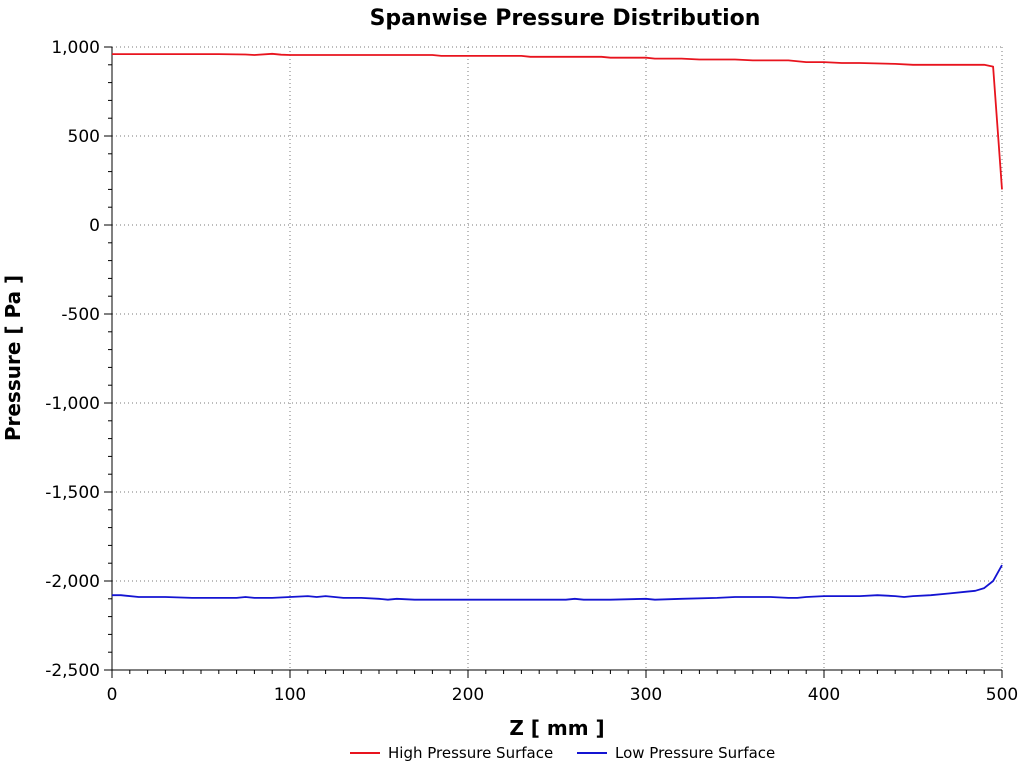 This screenshot has width=1024, height=768. Describe the element at coordinates (72, 671) in the screenshot. I see `y-tick-label: -2,500` at that location.